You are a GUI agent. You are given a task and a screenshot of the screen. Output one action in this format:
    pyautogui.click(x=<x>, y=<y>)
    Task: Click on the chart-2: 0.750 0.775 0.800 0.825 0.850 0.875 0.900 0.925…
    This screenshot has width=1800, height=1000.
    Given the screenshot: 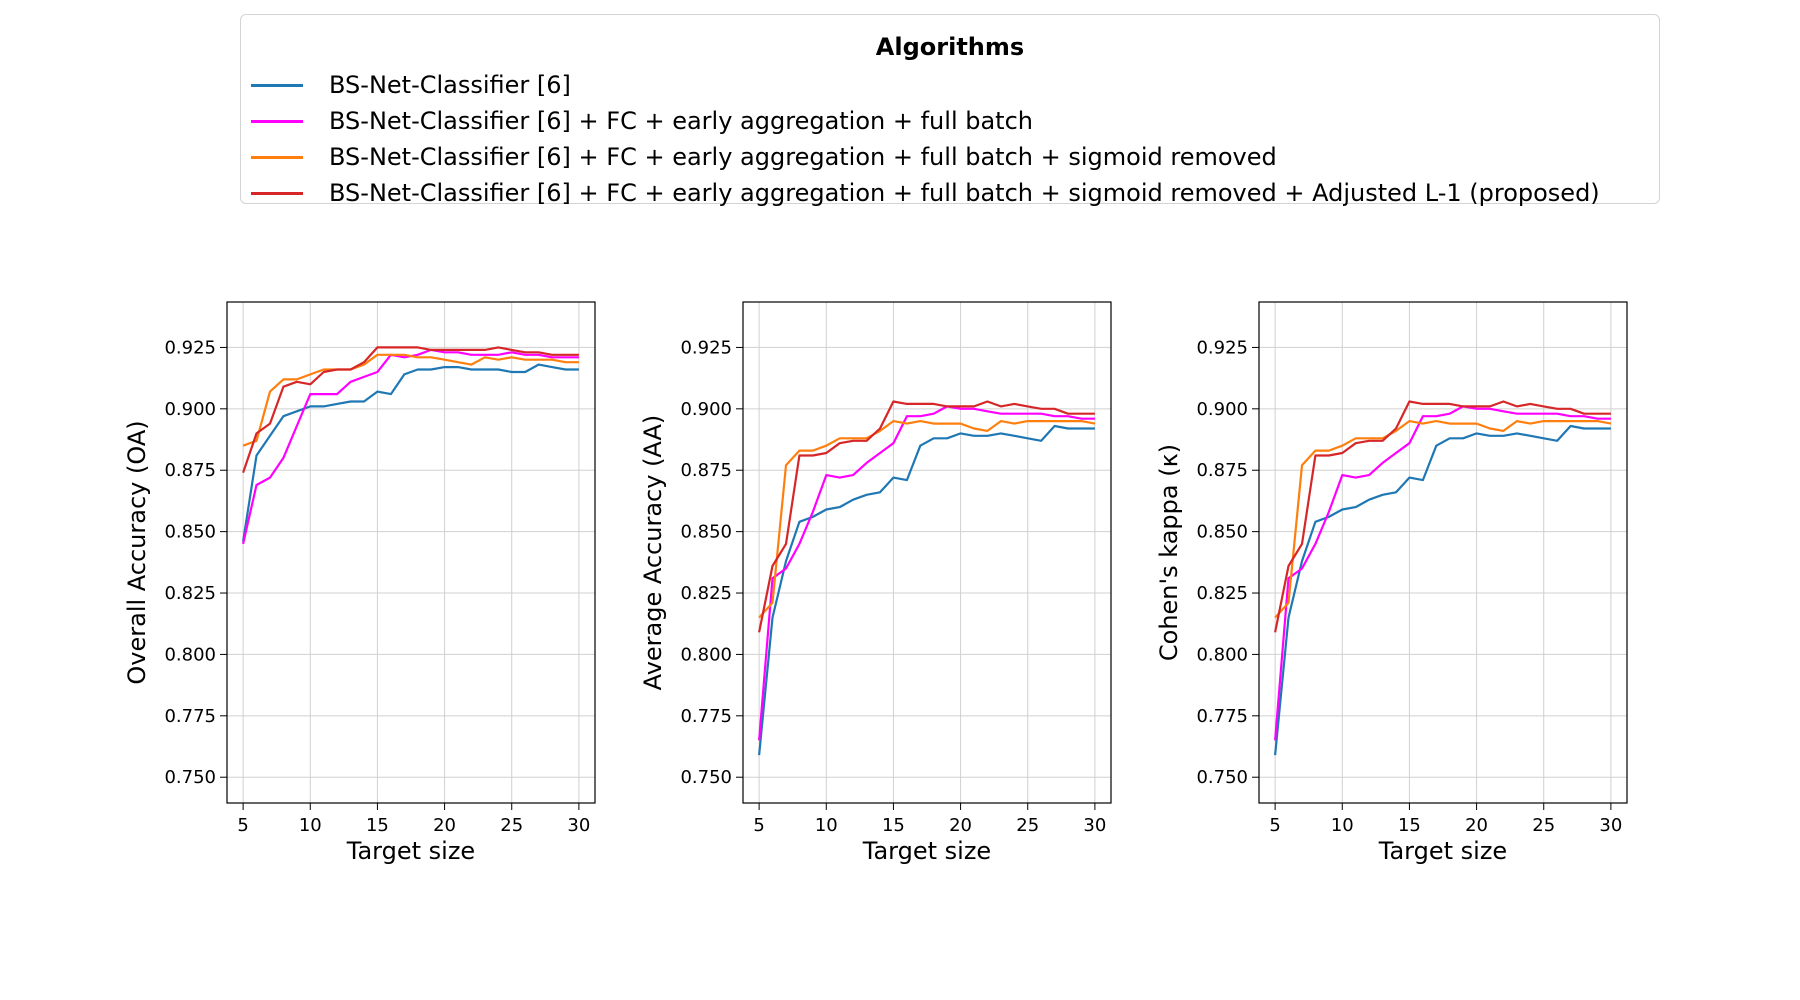 What is the action you would take?
    pyautogui.click(x=875, y=583)
    